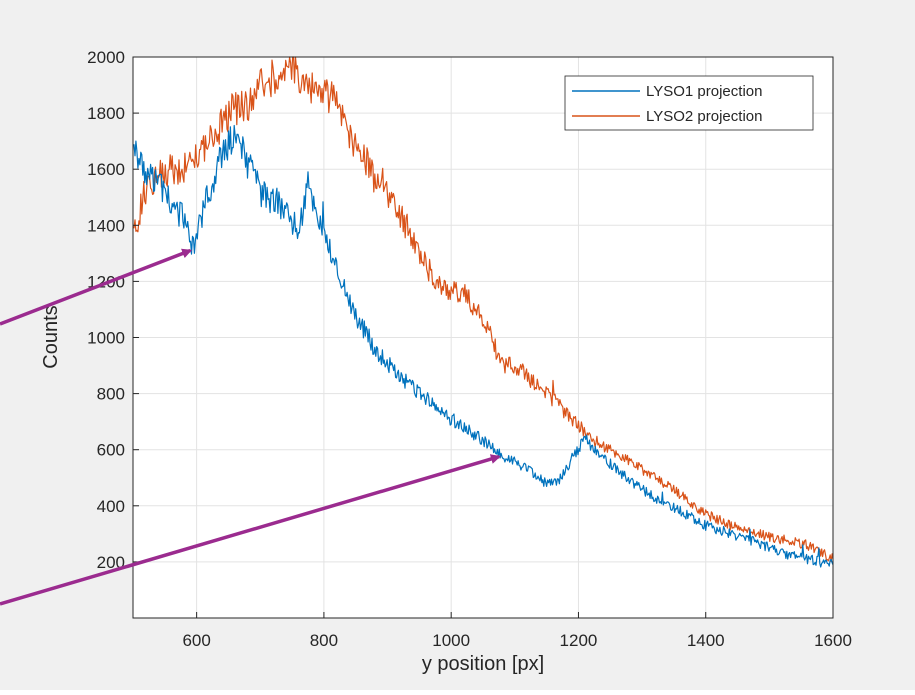 The height and width of the screenshot is (695, 915). What do you see at coordinates (111, 394) in the screenshot?
I see `y-tick-label: 800` at bounding box center [111, 394].